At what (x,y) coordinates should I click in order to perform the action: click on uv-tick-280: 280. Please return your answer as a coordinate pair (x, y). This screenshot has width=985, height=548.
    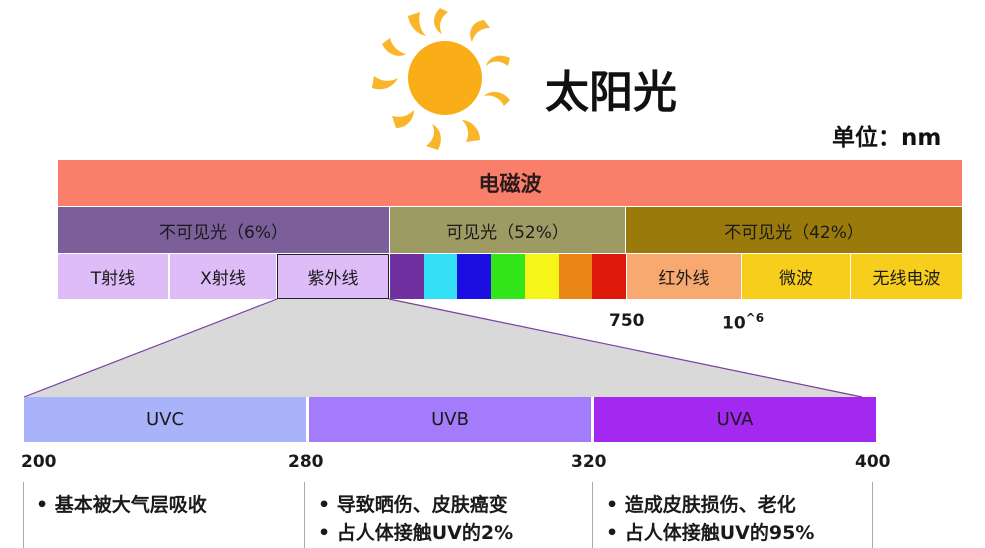
    Looking at the image, I should click on (306, 462).